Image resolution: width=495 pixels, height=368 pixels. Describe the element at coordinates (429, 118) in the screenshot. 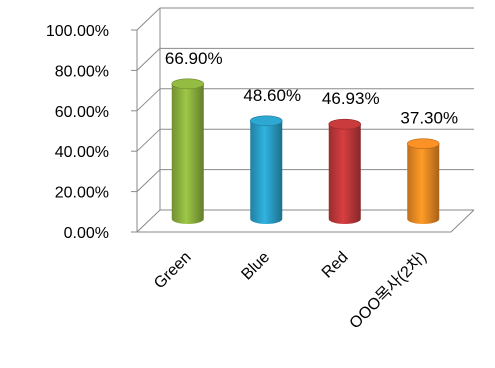

I see `data-label: 37.30%` at that location.